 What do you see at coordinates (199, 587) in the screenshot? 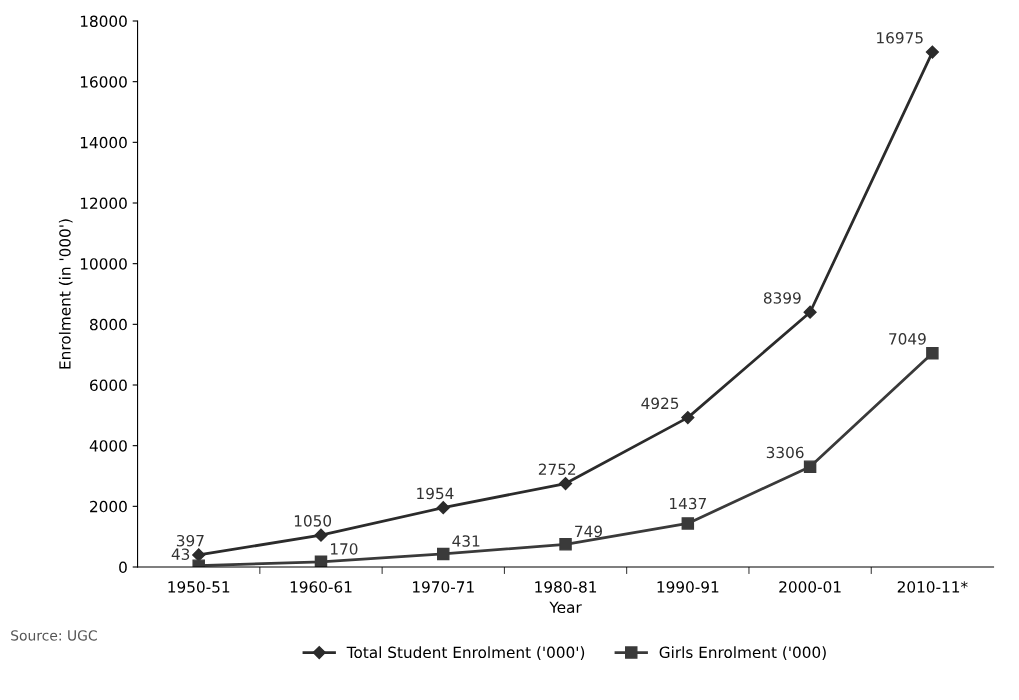
I see `x-tick-label: 1950-51` at bounding box center [199, 587].